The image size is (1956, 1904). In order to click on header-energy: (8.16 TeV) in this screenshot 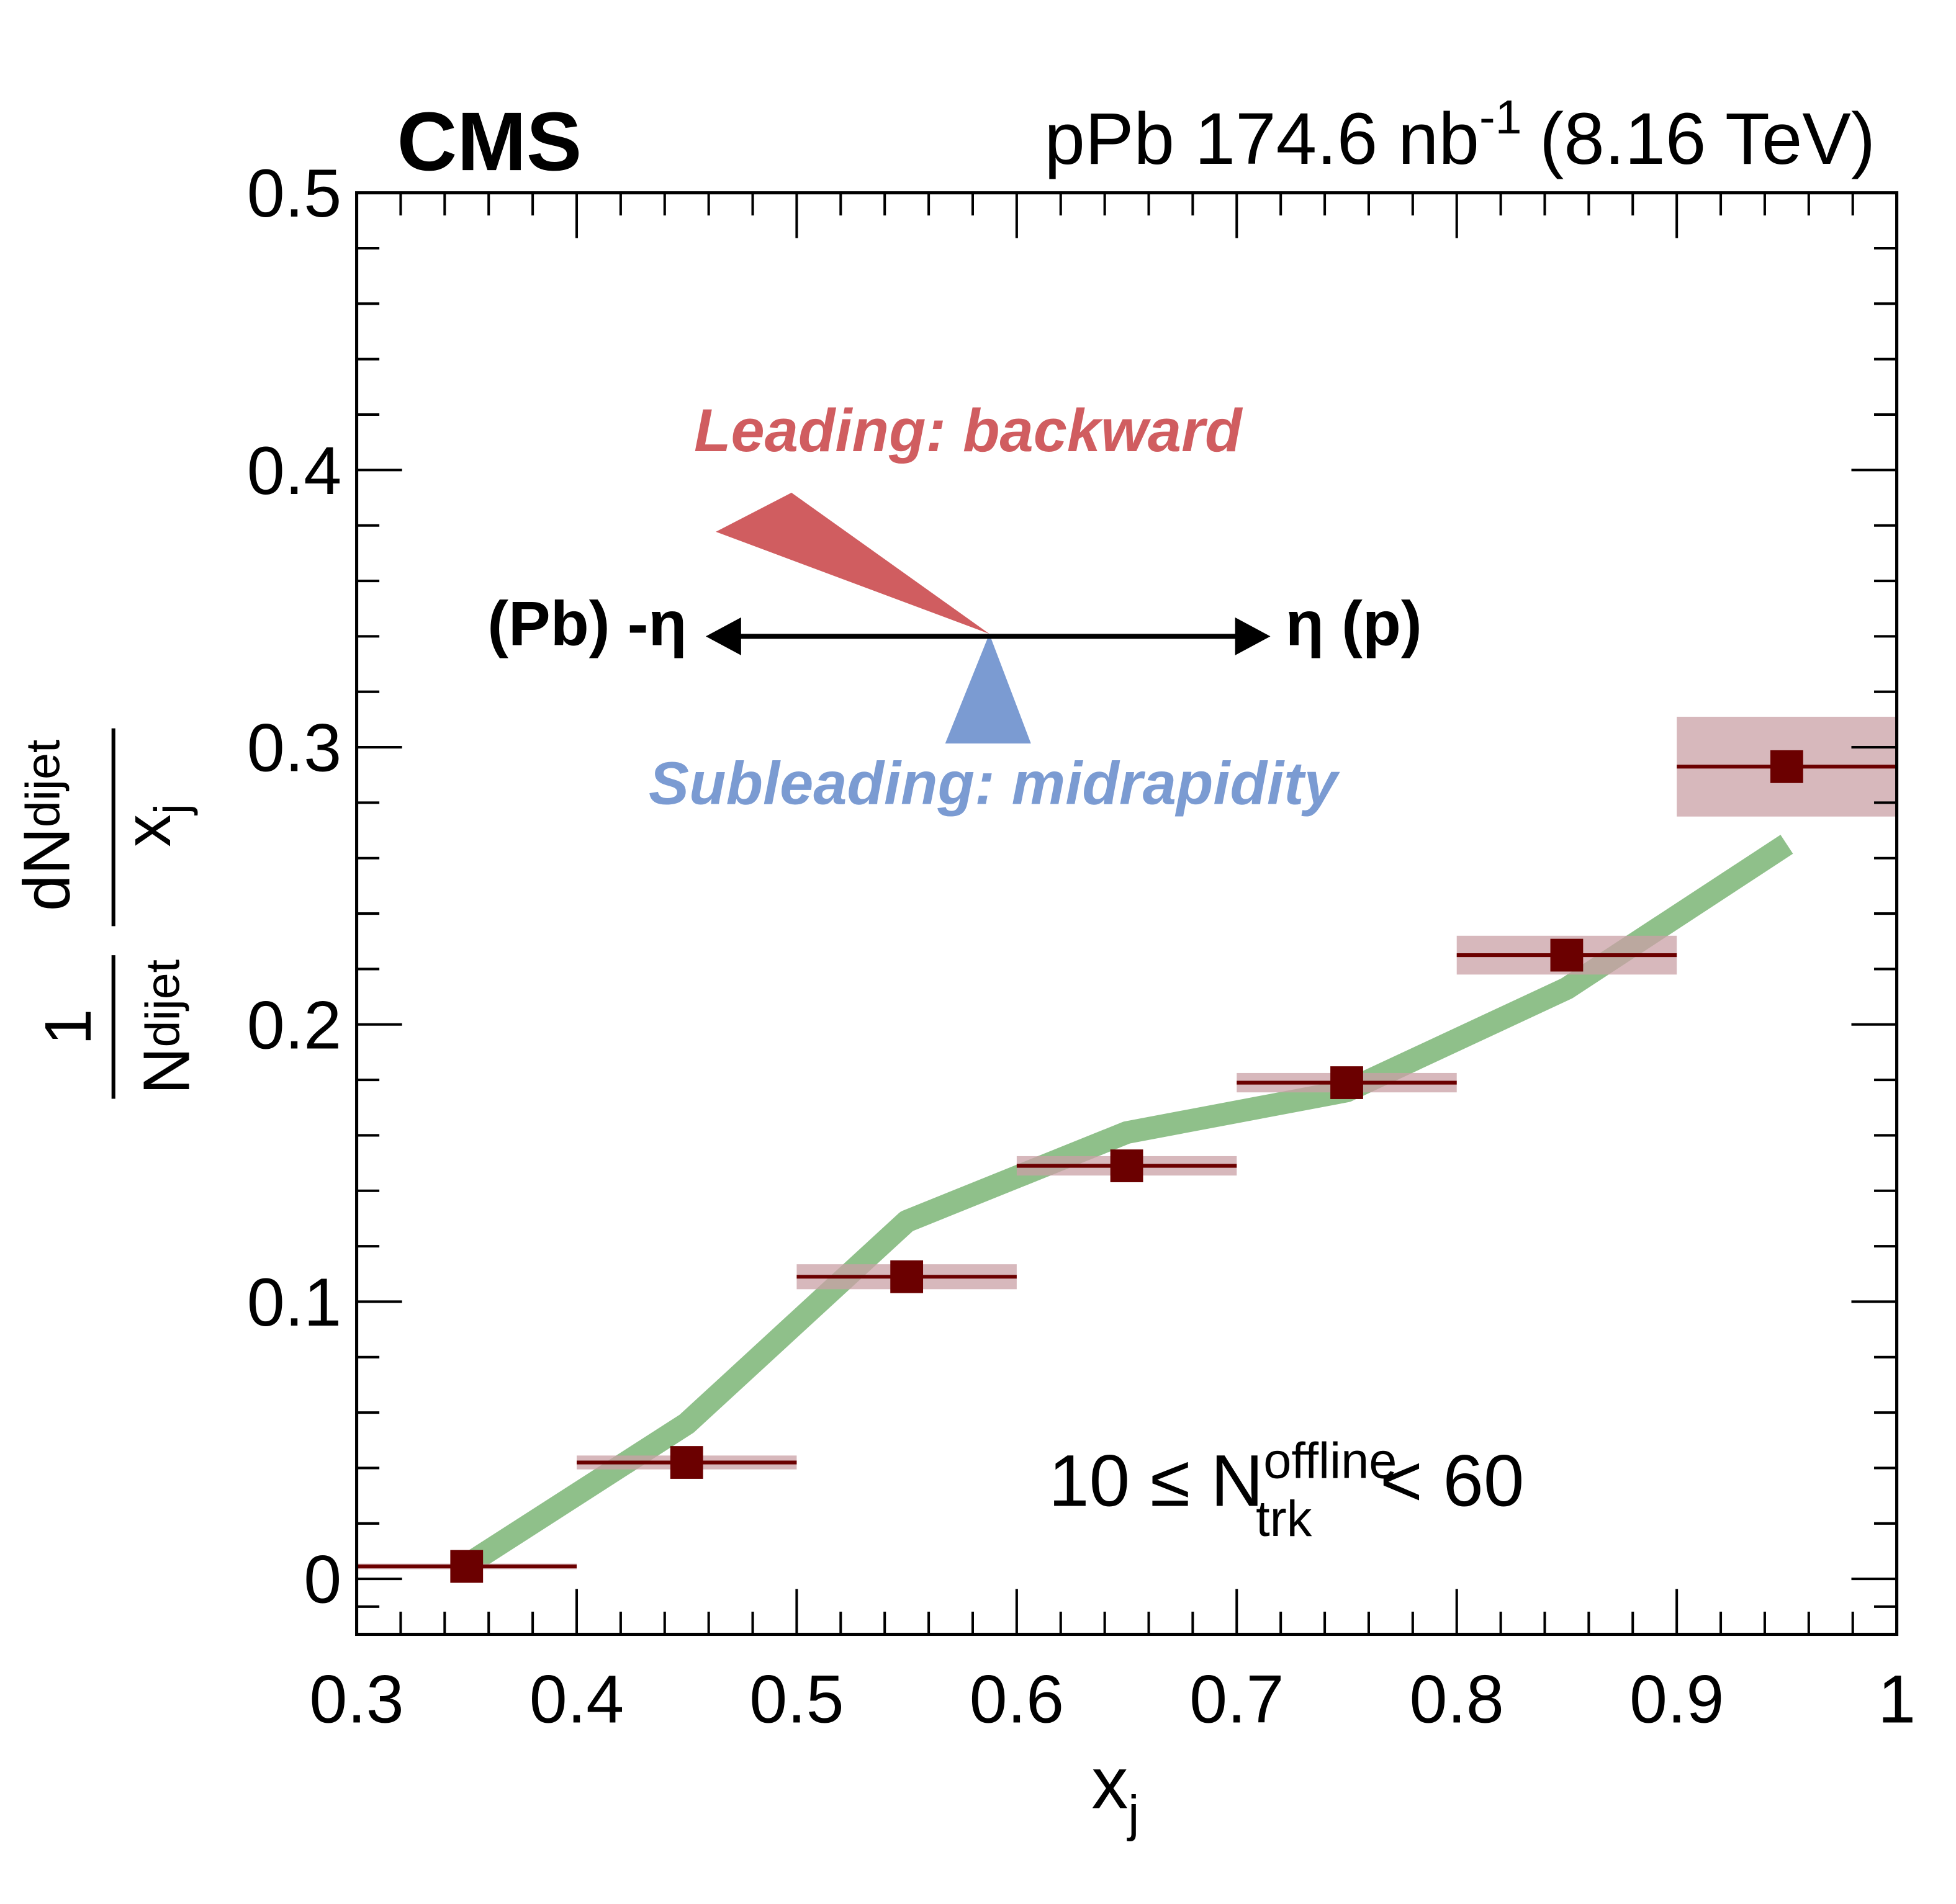, I will do `click(1707, 138)`.